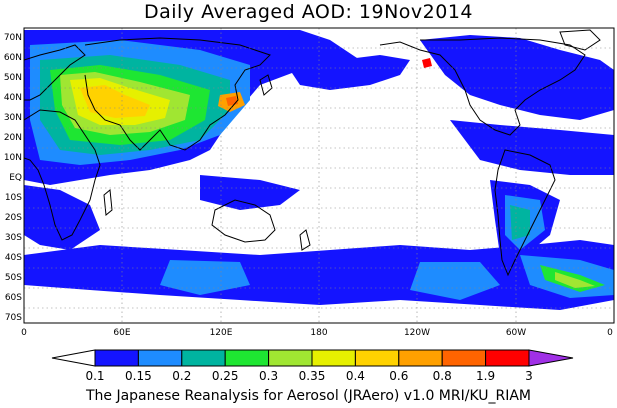 The image size is (617, 408). What do you see at coordinates (205, 277) in the screenshot?
I see `aod-level-015-so` at bounding box center [205, 277].